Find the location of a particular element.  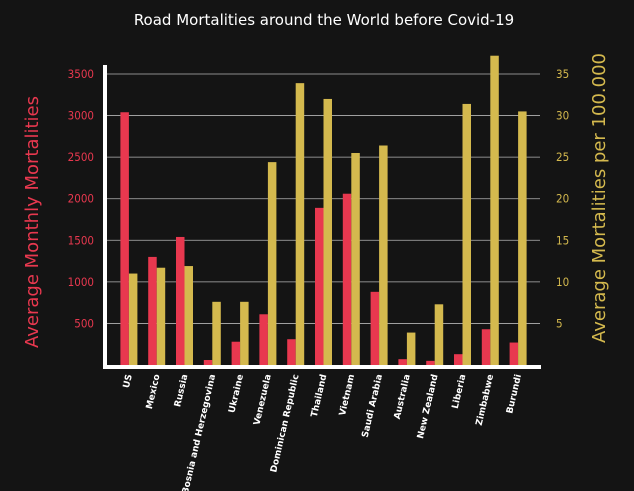

left-tick-label: 1000 is located at coordinates (81, 282).